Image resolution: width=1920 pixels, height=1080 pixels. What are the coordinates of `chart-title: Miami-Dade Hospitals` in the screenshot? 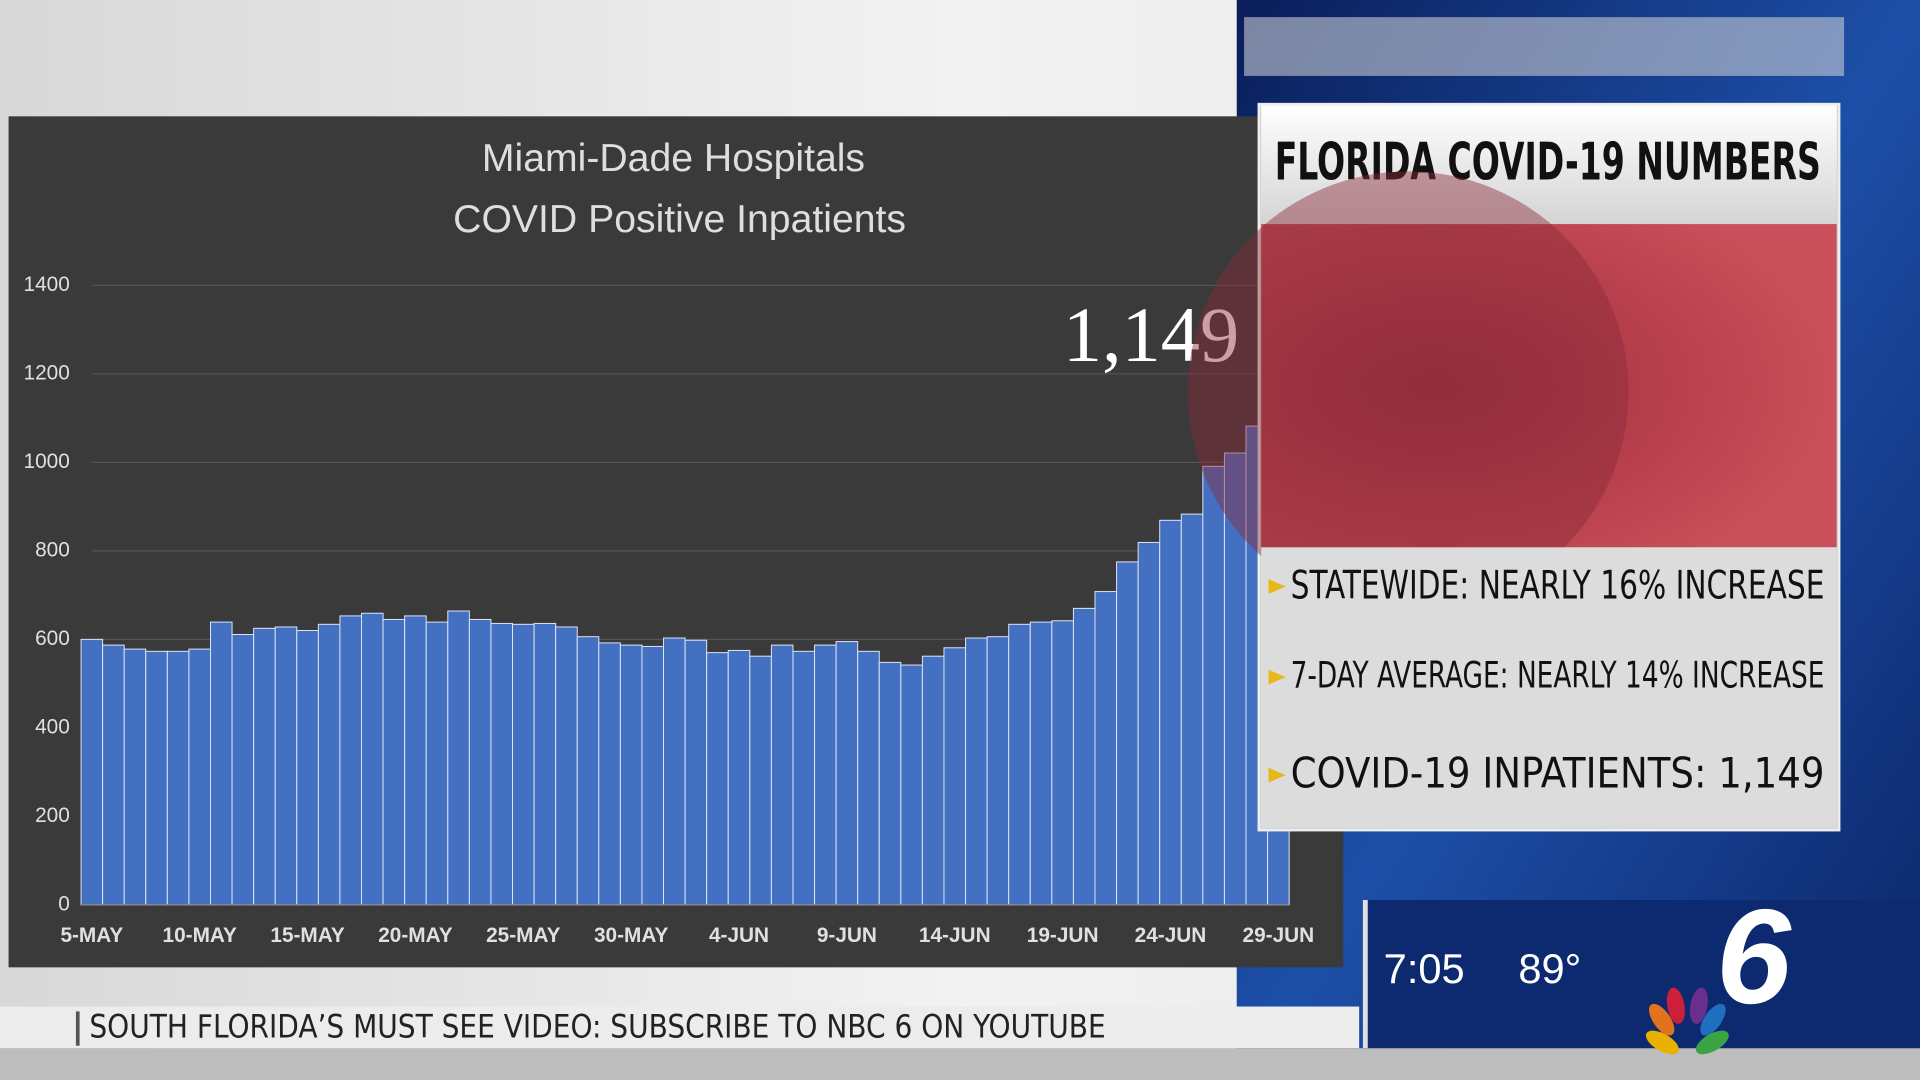 It's located at (673, 158).